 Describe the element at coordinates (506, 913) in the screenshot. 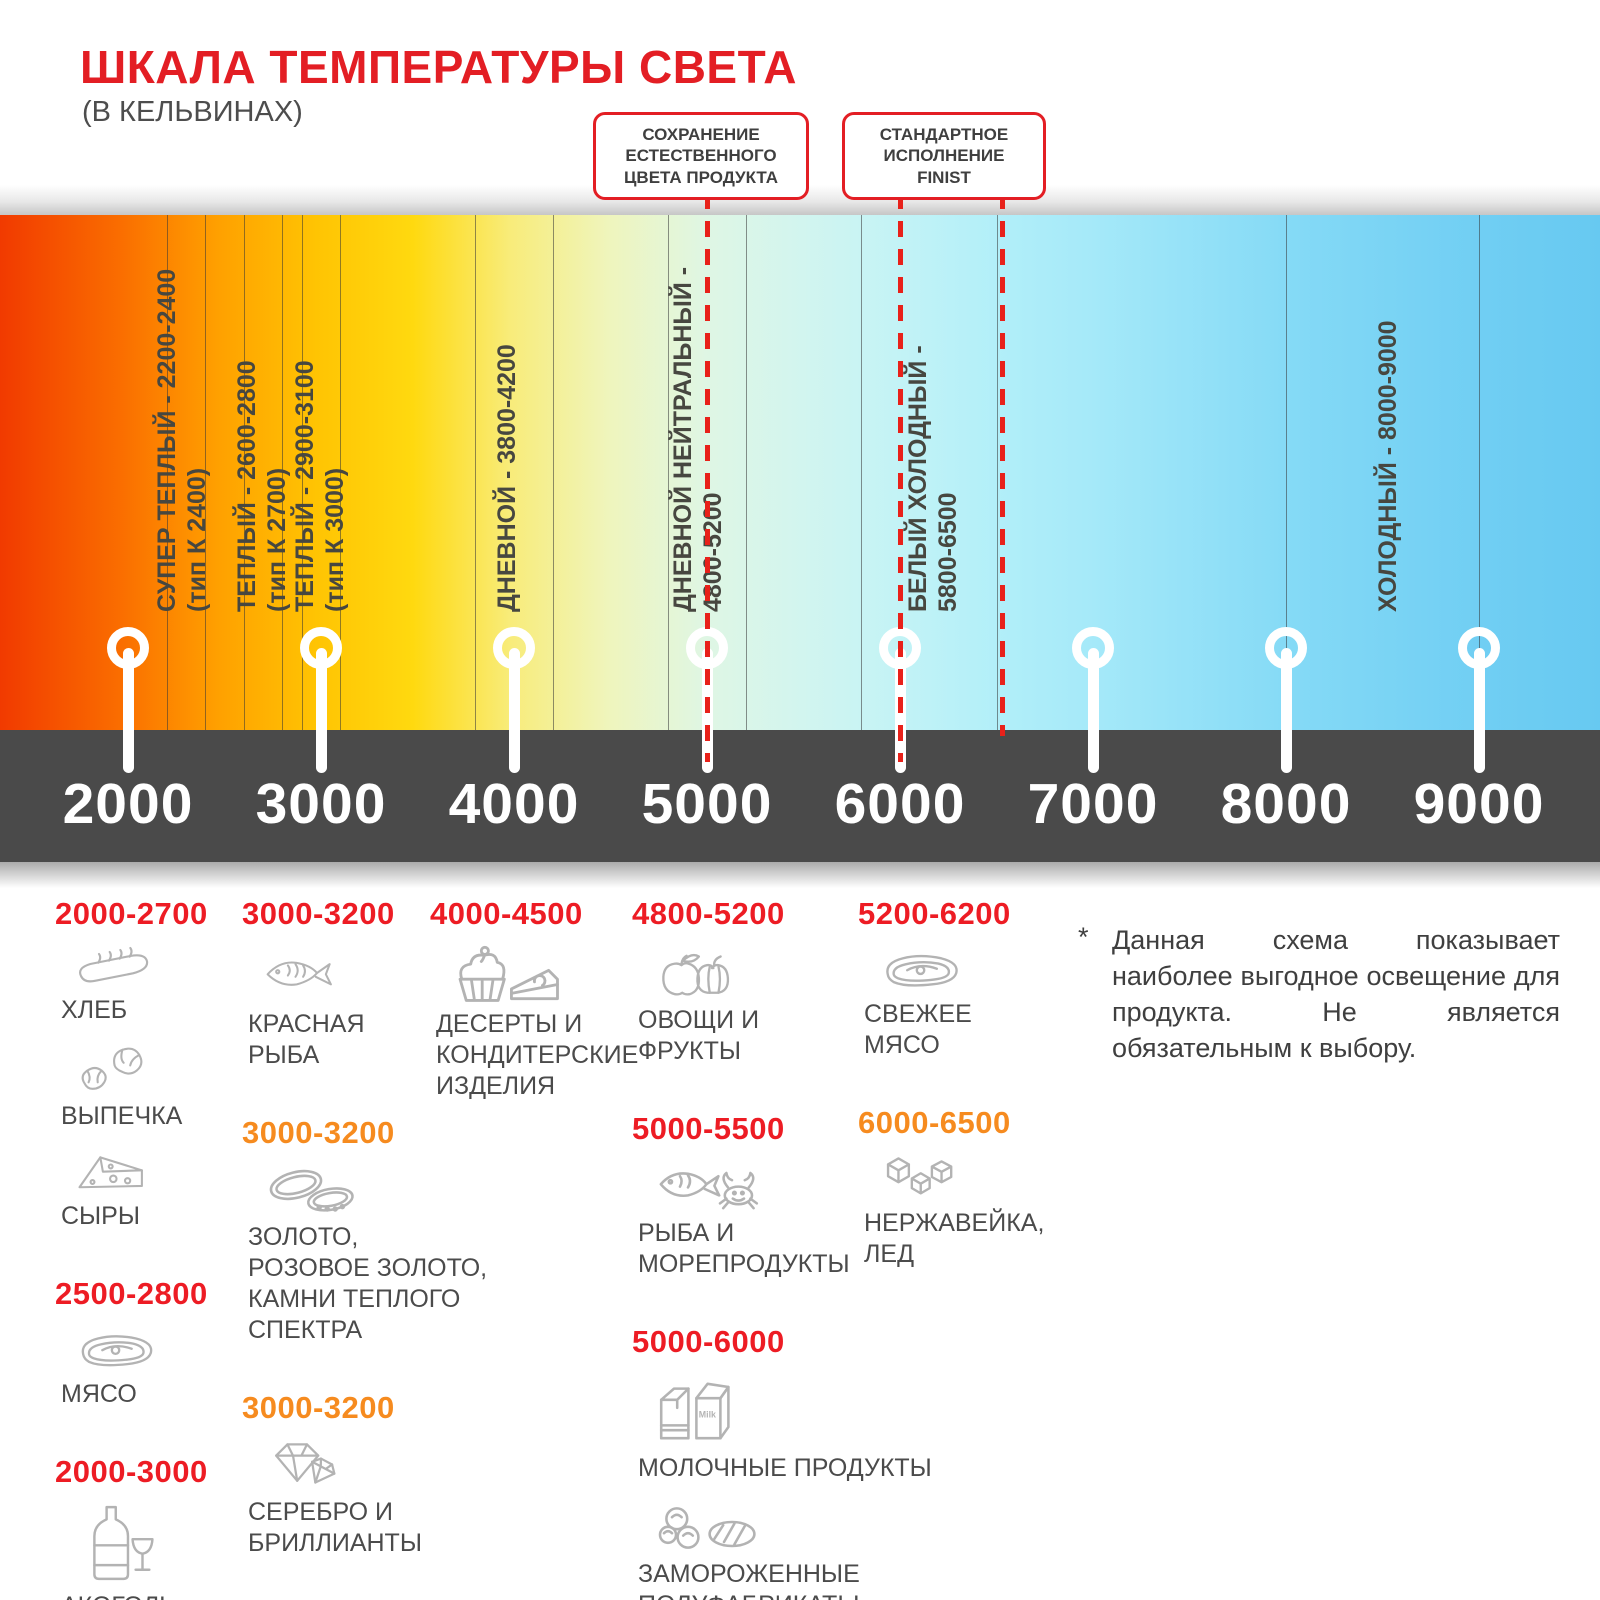

I see `temperature-range: 4000-4500` at that location.